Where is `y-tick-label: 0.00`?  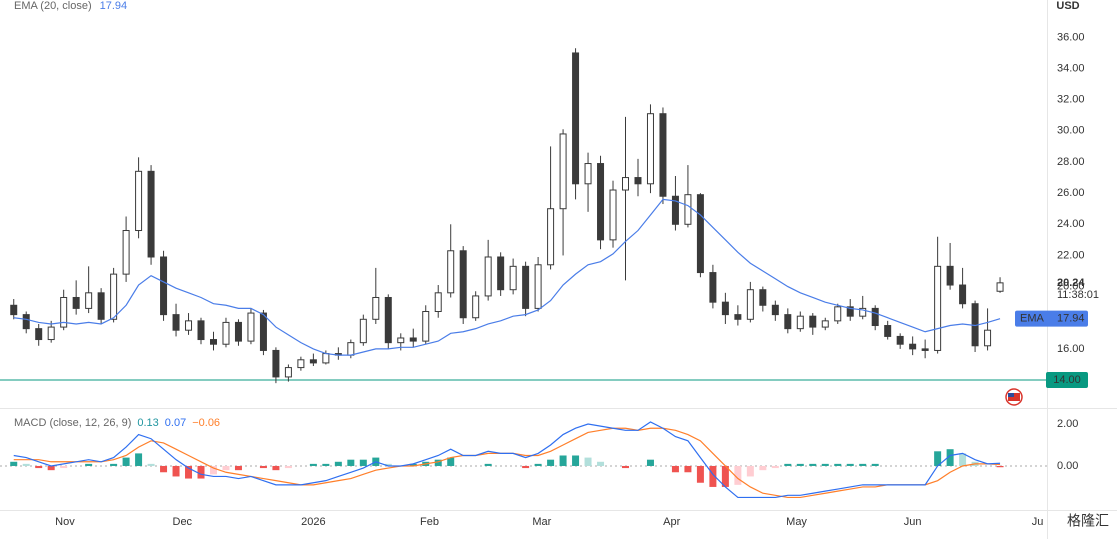 y-tick-label: 0.00 is located at coordinates (1067, 466).